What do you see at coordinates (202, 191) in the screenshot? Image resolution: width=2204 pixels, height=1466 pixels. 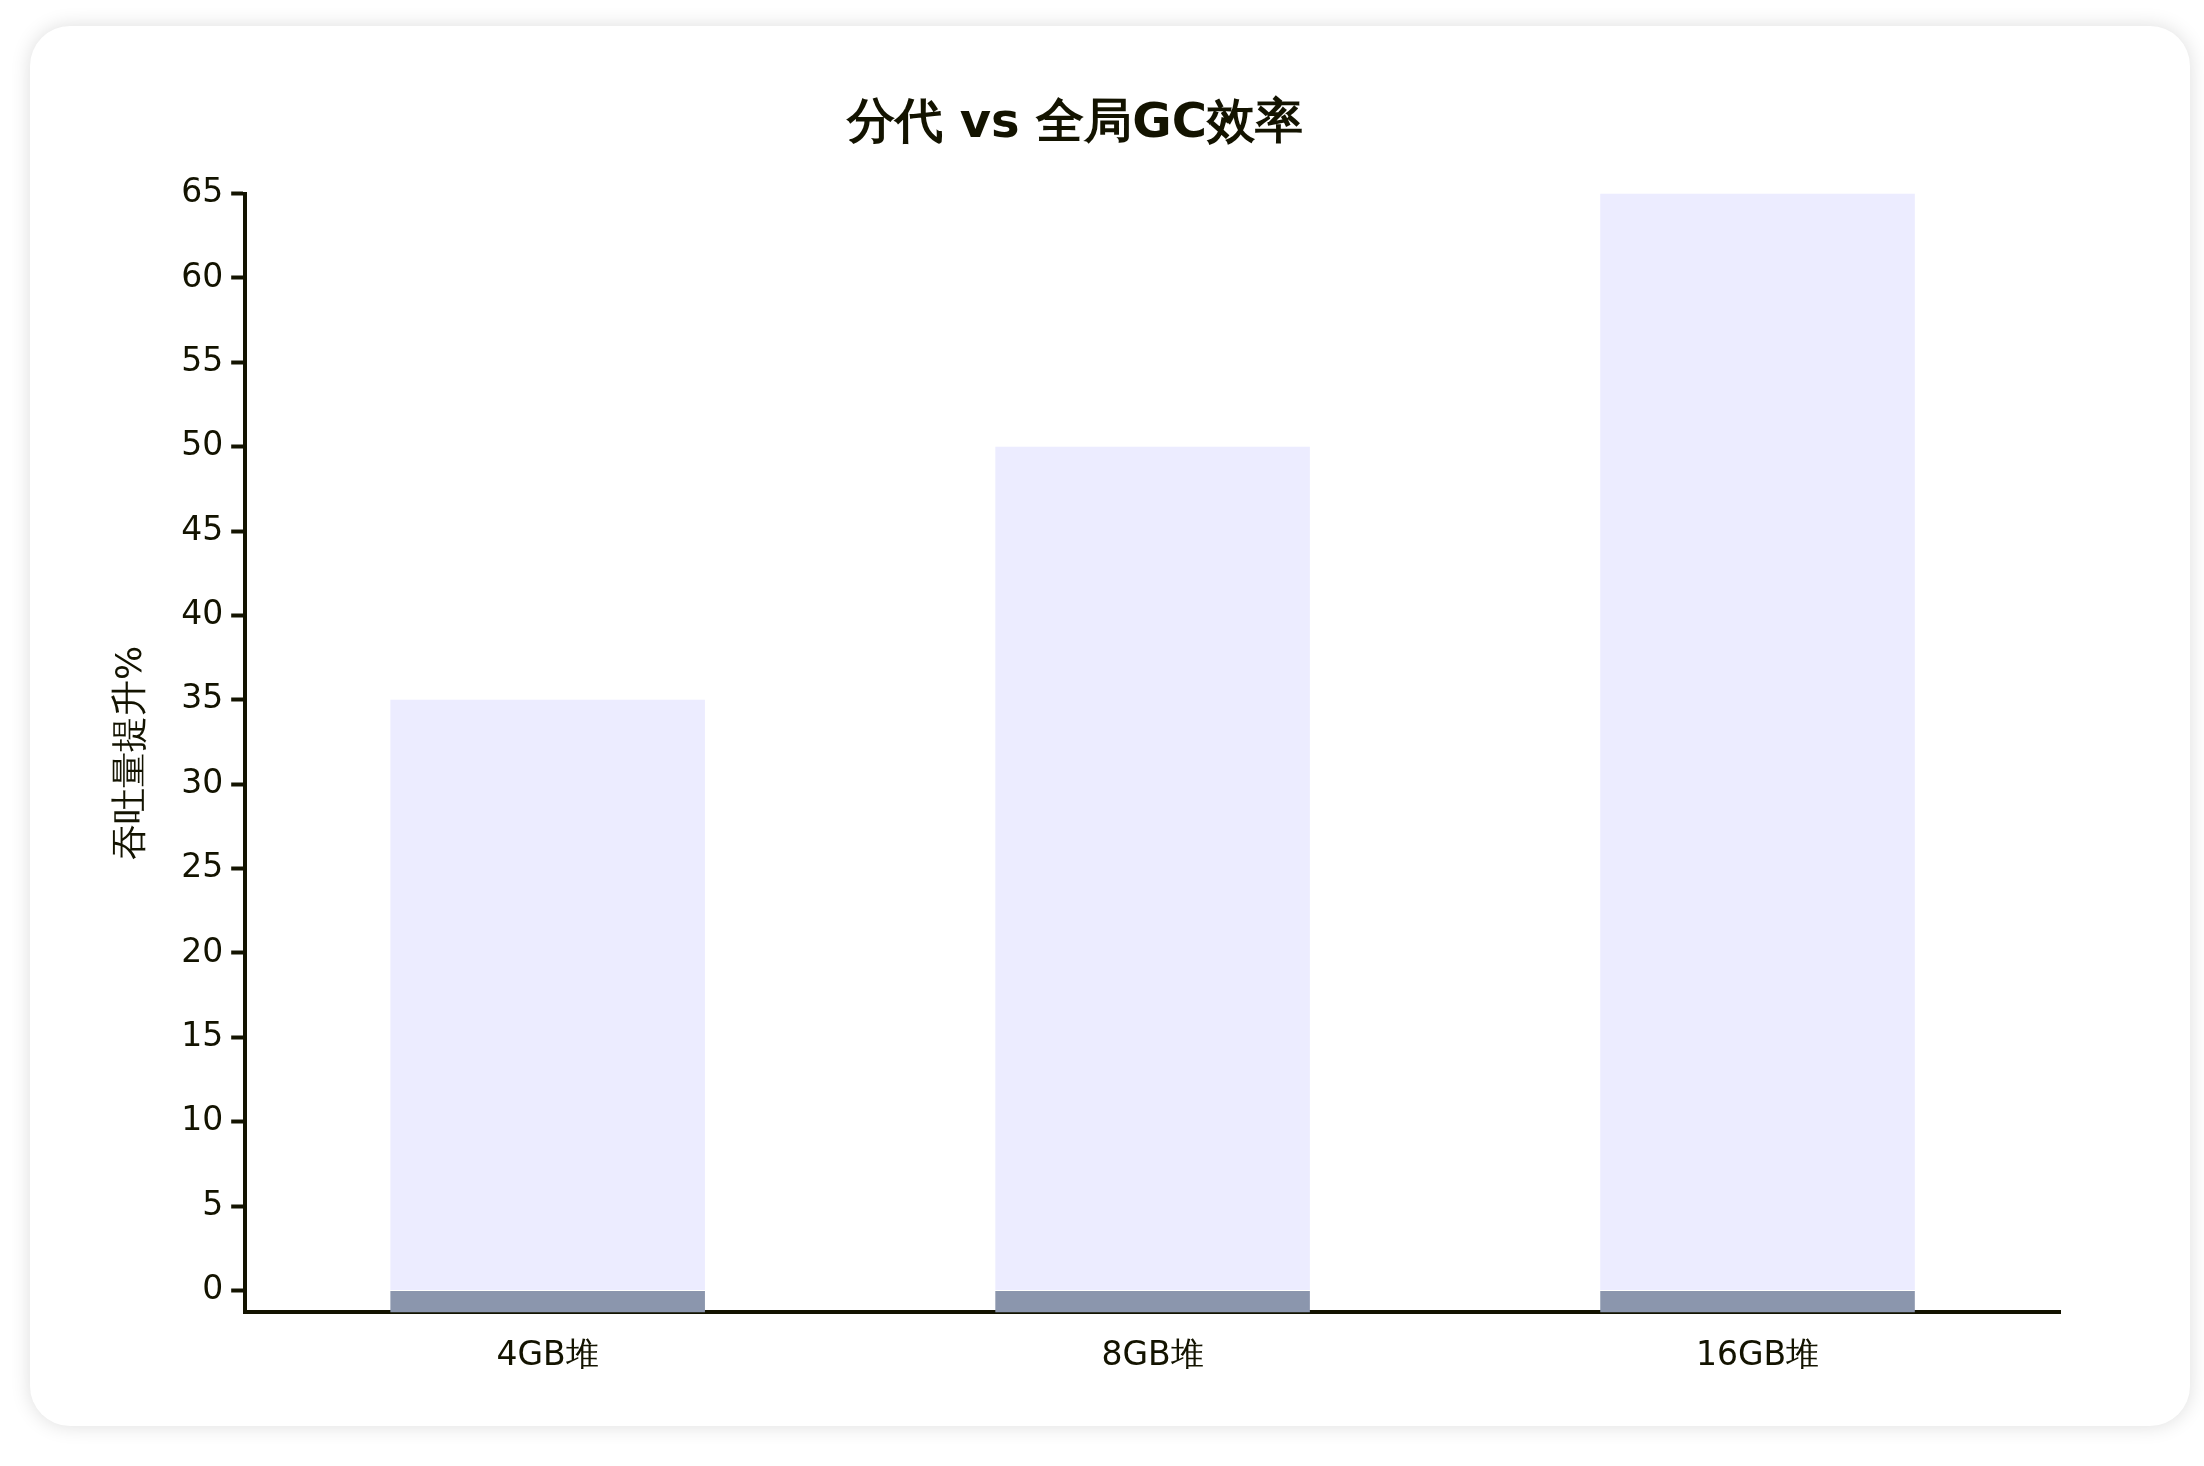 I see `y-tick-label: 65` at bounding box center [202, 191].